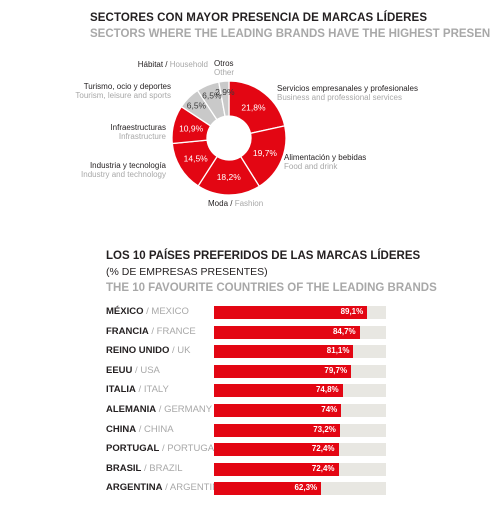  Describe the element at coordinates (287, 332) in the screenshot. I see `bar: 84,7%` at that location.